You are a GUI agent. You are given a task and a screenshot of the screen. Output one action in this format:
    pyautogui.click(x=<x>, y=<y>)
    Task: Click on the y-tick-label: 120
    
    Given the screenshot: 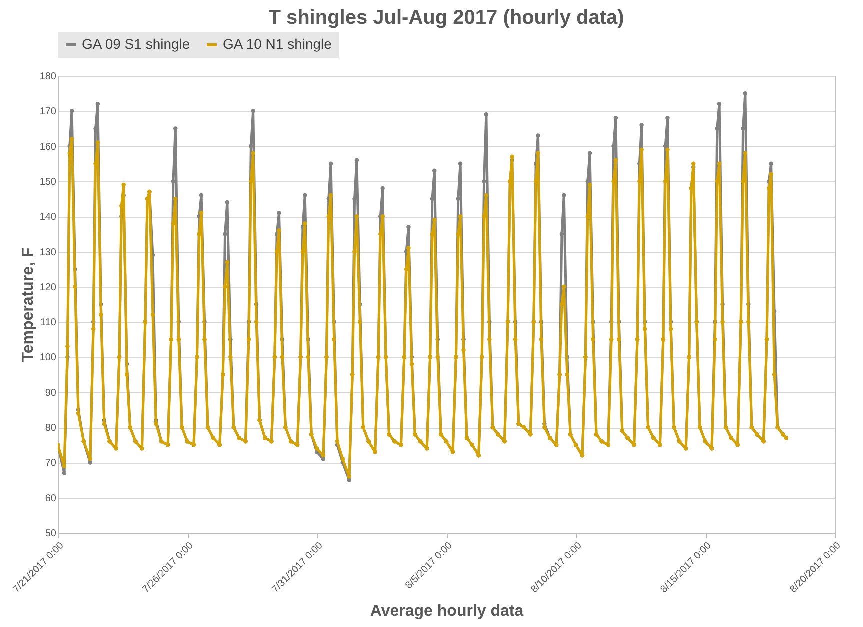 What is the action you would take?
    pyautogui.click(x=48, y=288)
    